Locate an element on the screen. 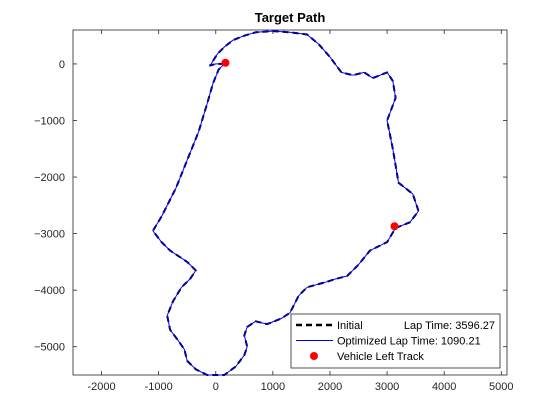 This screenshot has height=420, width=560. legend-label: Initial is located at coordinates (350, 326).